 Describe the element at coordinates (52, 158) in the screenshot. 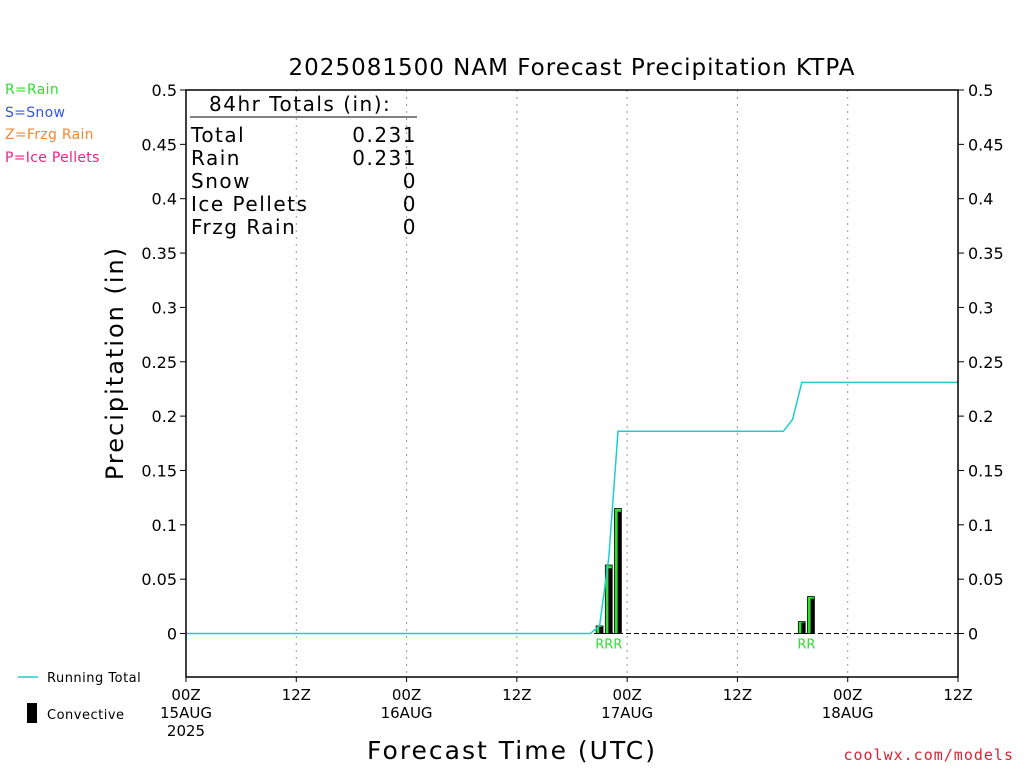

I see `legend-ice-pellets: P=Ice Pellets` at that location.